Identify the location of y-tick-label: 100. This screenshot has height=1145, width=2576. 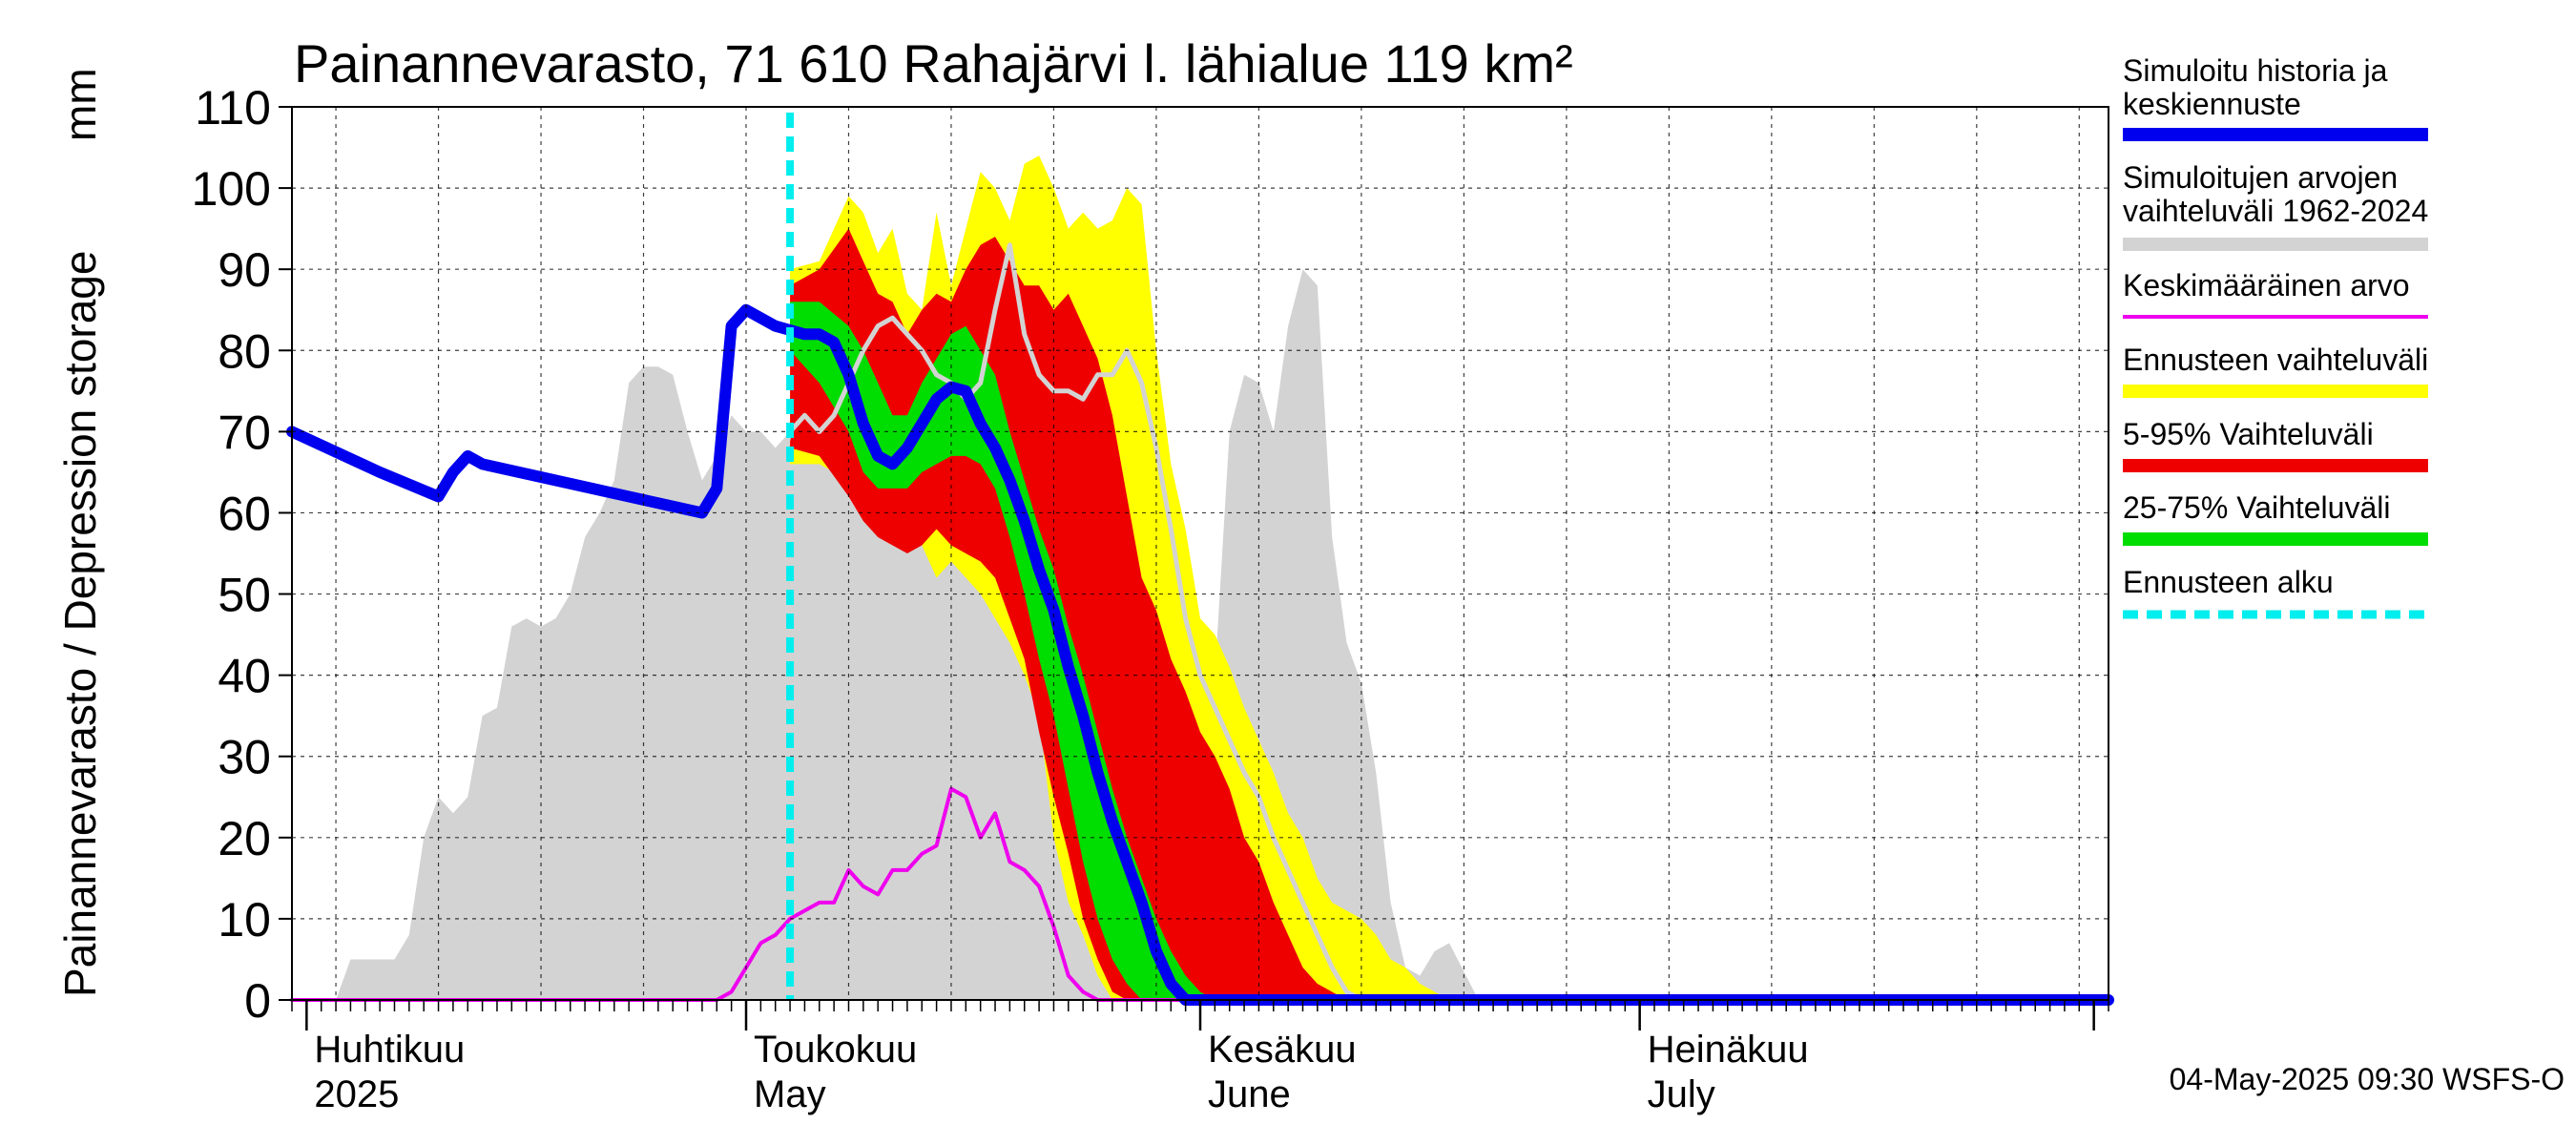
(231, 189).